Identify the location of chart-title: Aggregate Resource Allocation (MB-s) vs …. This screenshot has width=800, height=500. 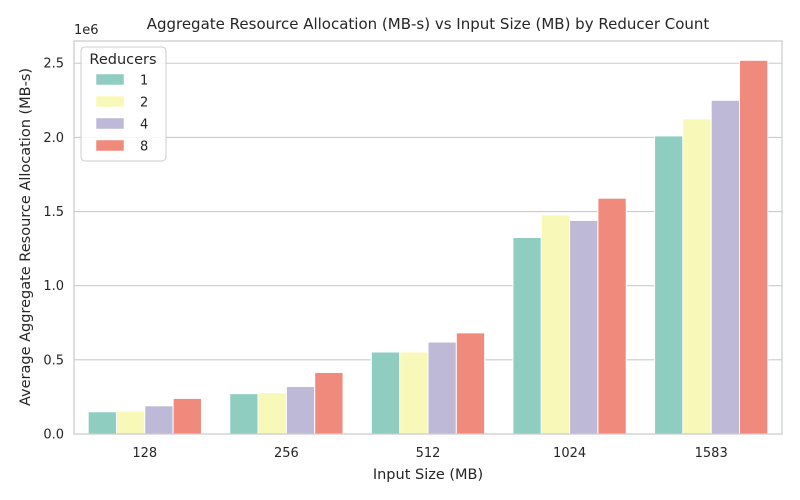
(428, 24).